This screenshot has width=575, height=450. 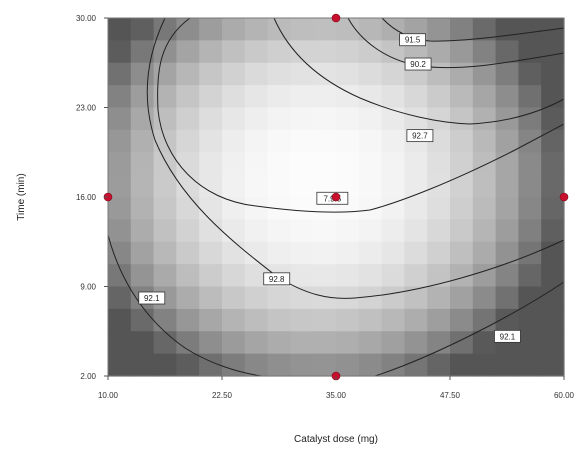 What do you see at coordinates (222, 395) in the screenshot?
I see `x-tick-label: 22.50` at bounding box center [222, 395].